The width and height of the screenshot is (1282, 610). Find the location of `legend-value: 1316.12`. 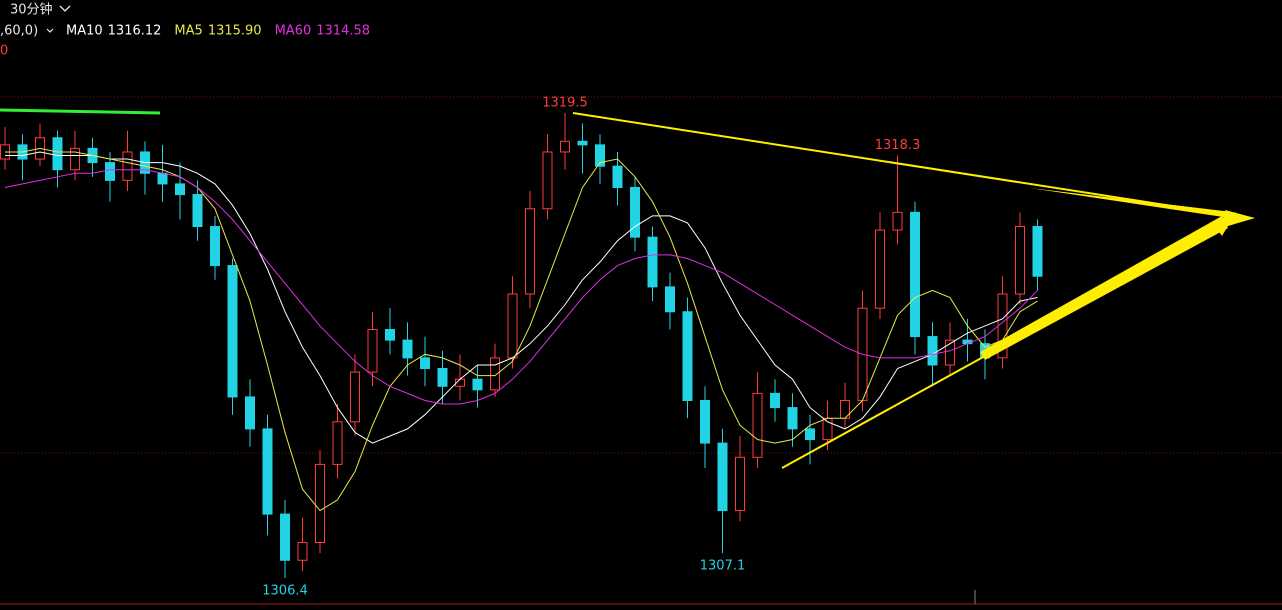

legend-value: 1316.12 is located at coordinates (135, 31).